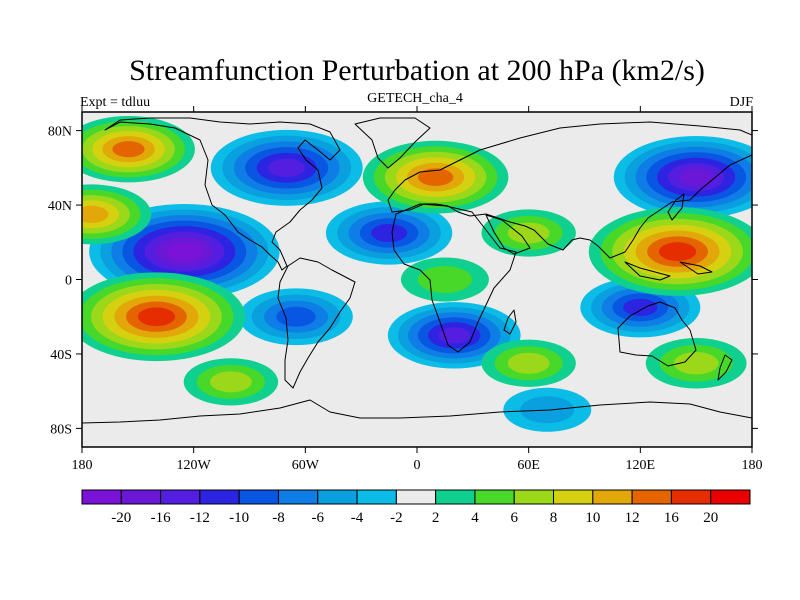  I want to click on lat-tick-label: 0, so click(68, 281).